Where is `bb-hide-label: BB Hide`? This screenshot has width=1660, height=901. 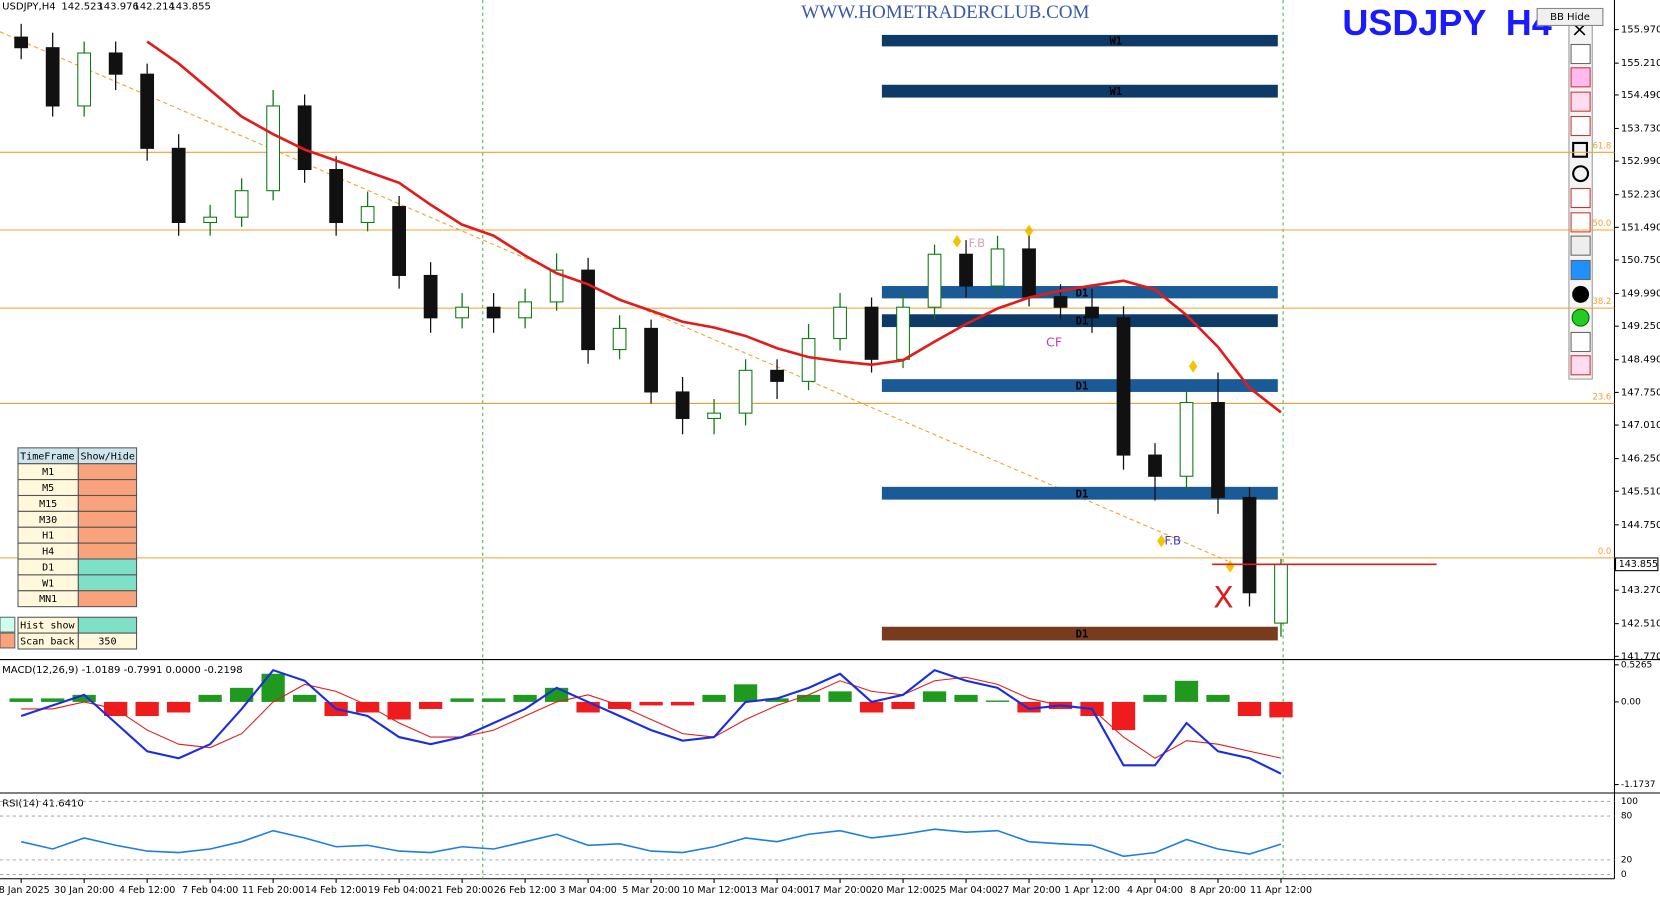
bb-hide-label: BB Hide is located at coordinates (1570, 17).